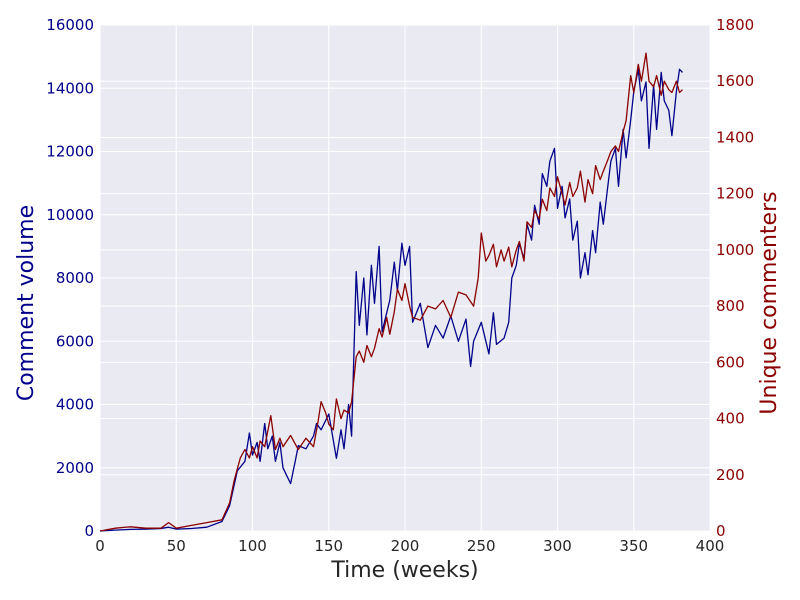 Image resolution: width=800 pixels, height=600 pixels. I want to click on left-tick-label: 6000, so click(75, 341).